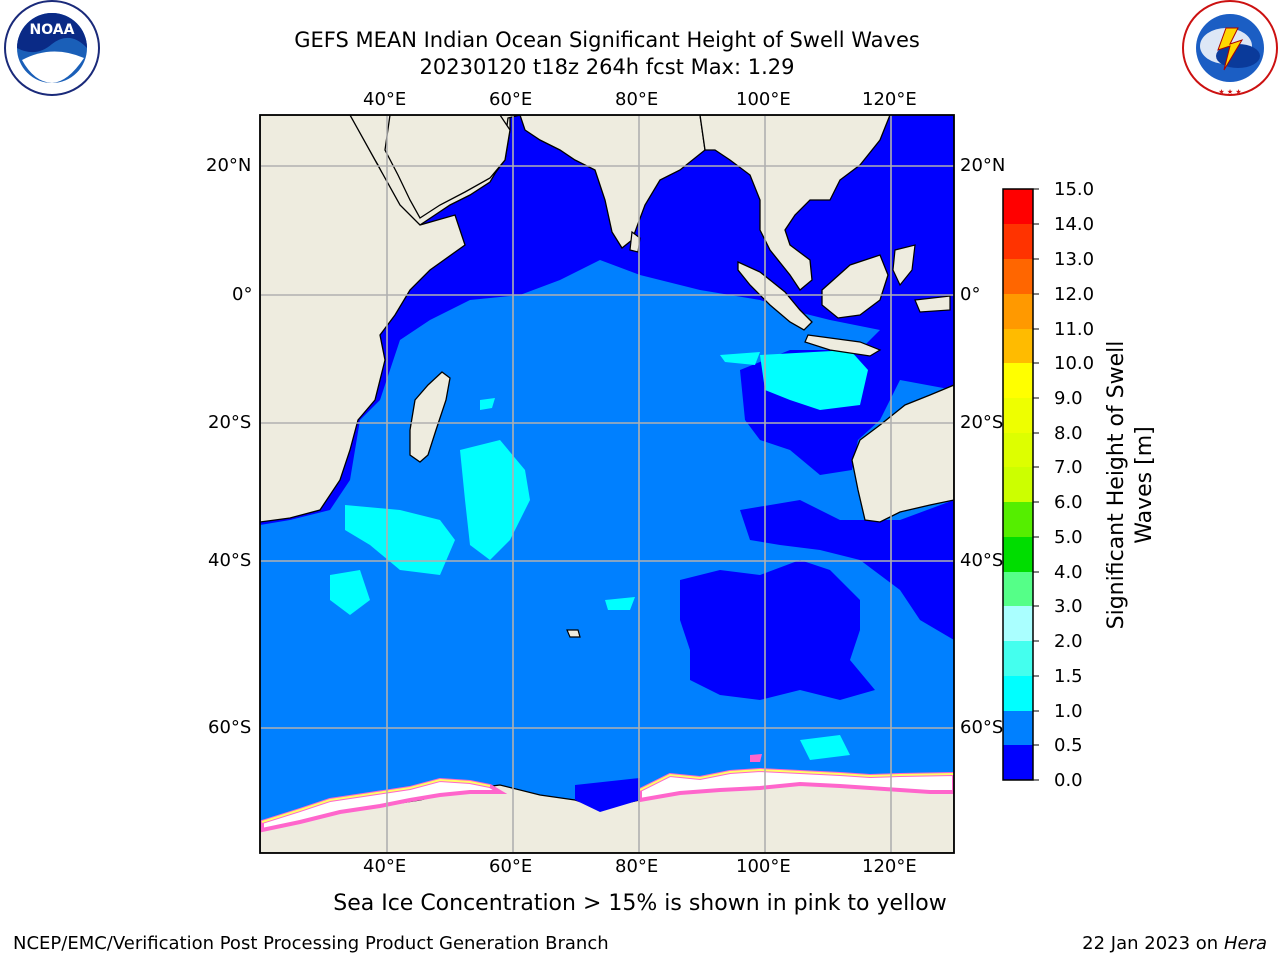  I want to click on colorbar-tick: 2.0, so click(1068, 641).